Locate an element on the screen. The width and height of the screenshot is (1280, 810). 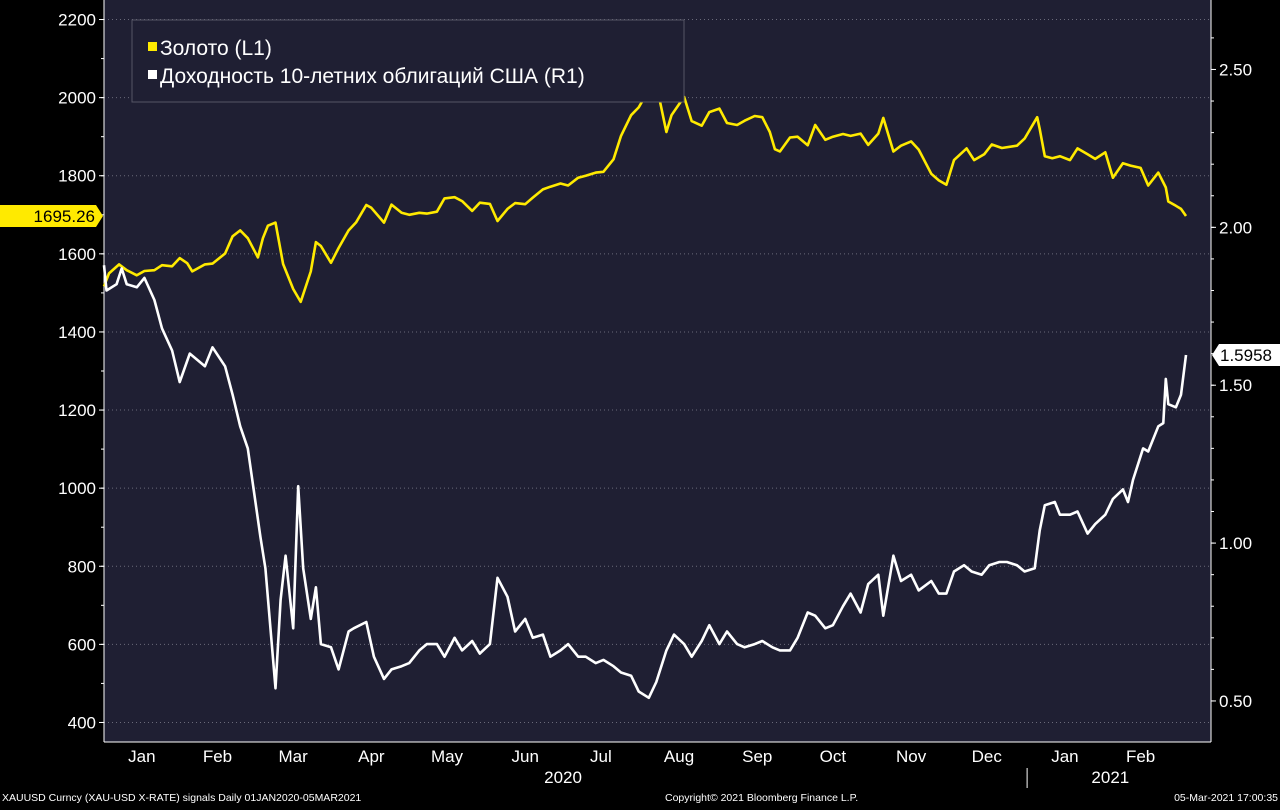
x-tick-label: Mar is located at coordinates (294, 756).